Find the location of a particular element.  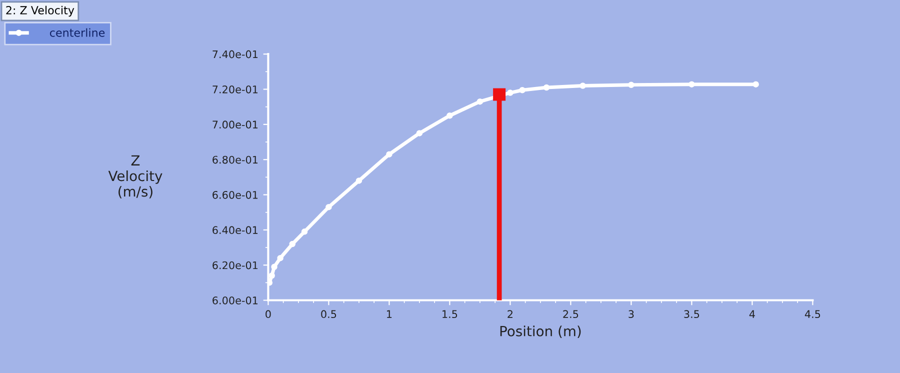

y-tick-label: 6.40e-01 is located at coordinates (235, 230).